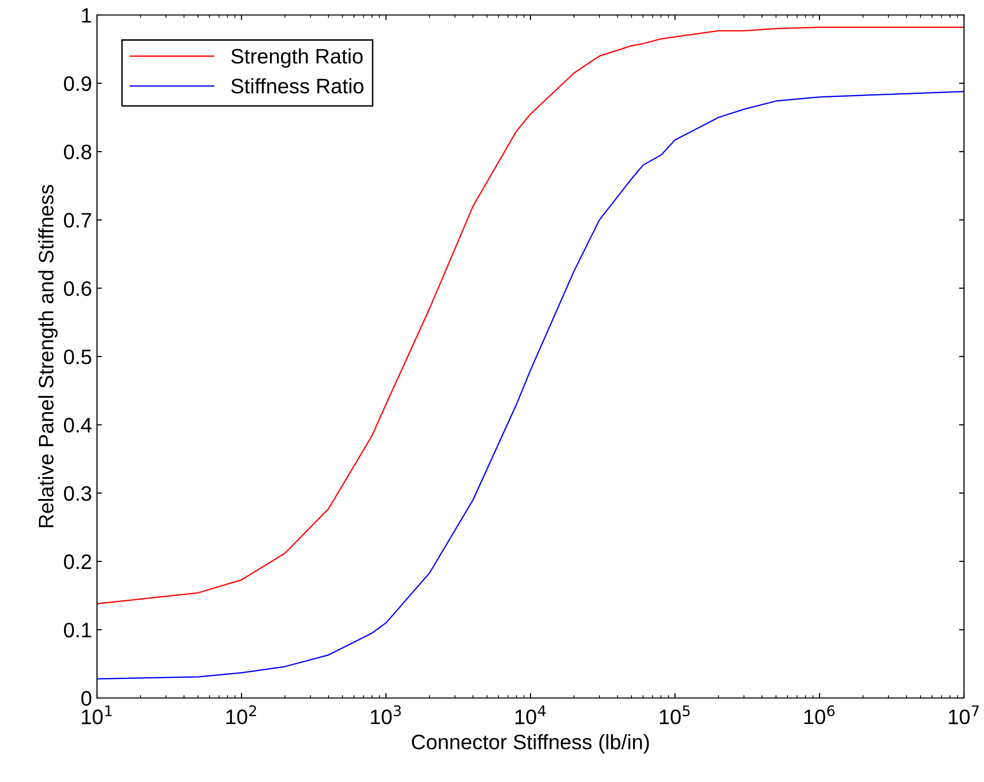  What do you see at coordinates (78, 357) in the screenshot?
I see `y-tick-label: 0.5` at bounding box center [78, 357].